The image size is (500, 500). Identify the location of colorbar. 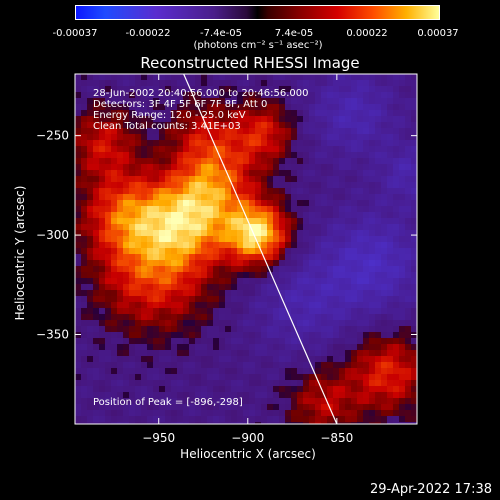
(257, 12).